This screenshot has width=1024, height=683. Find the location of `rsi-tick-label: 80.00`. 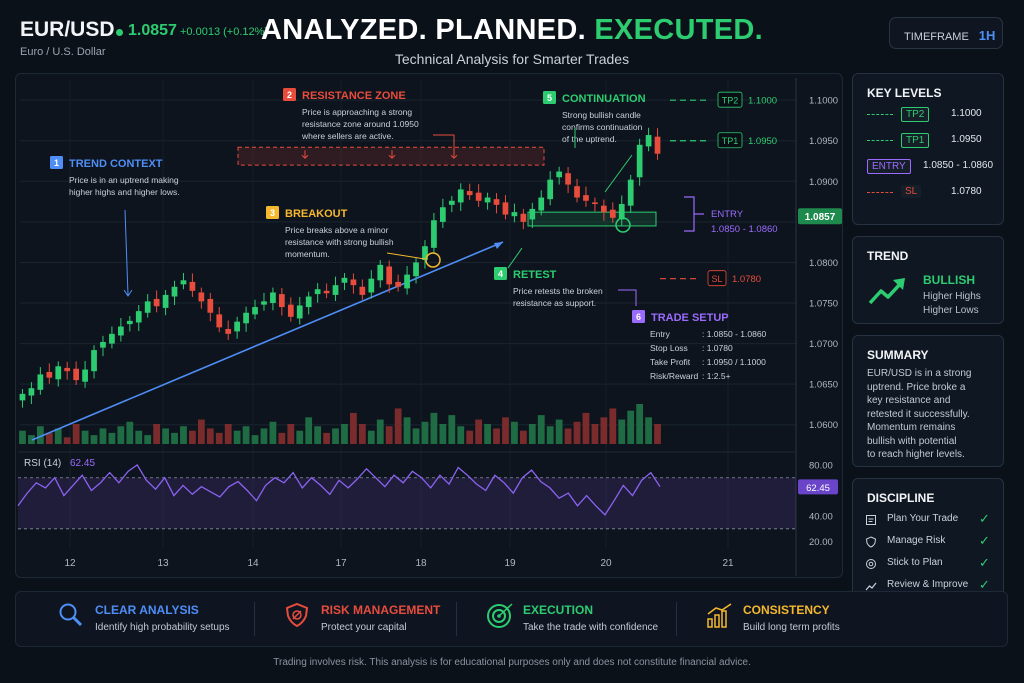

rsi-tick-label: 80.00 is located at coordinates (821, 465).